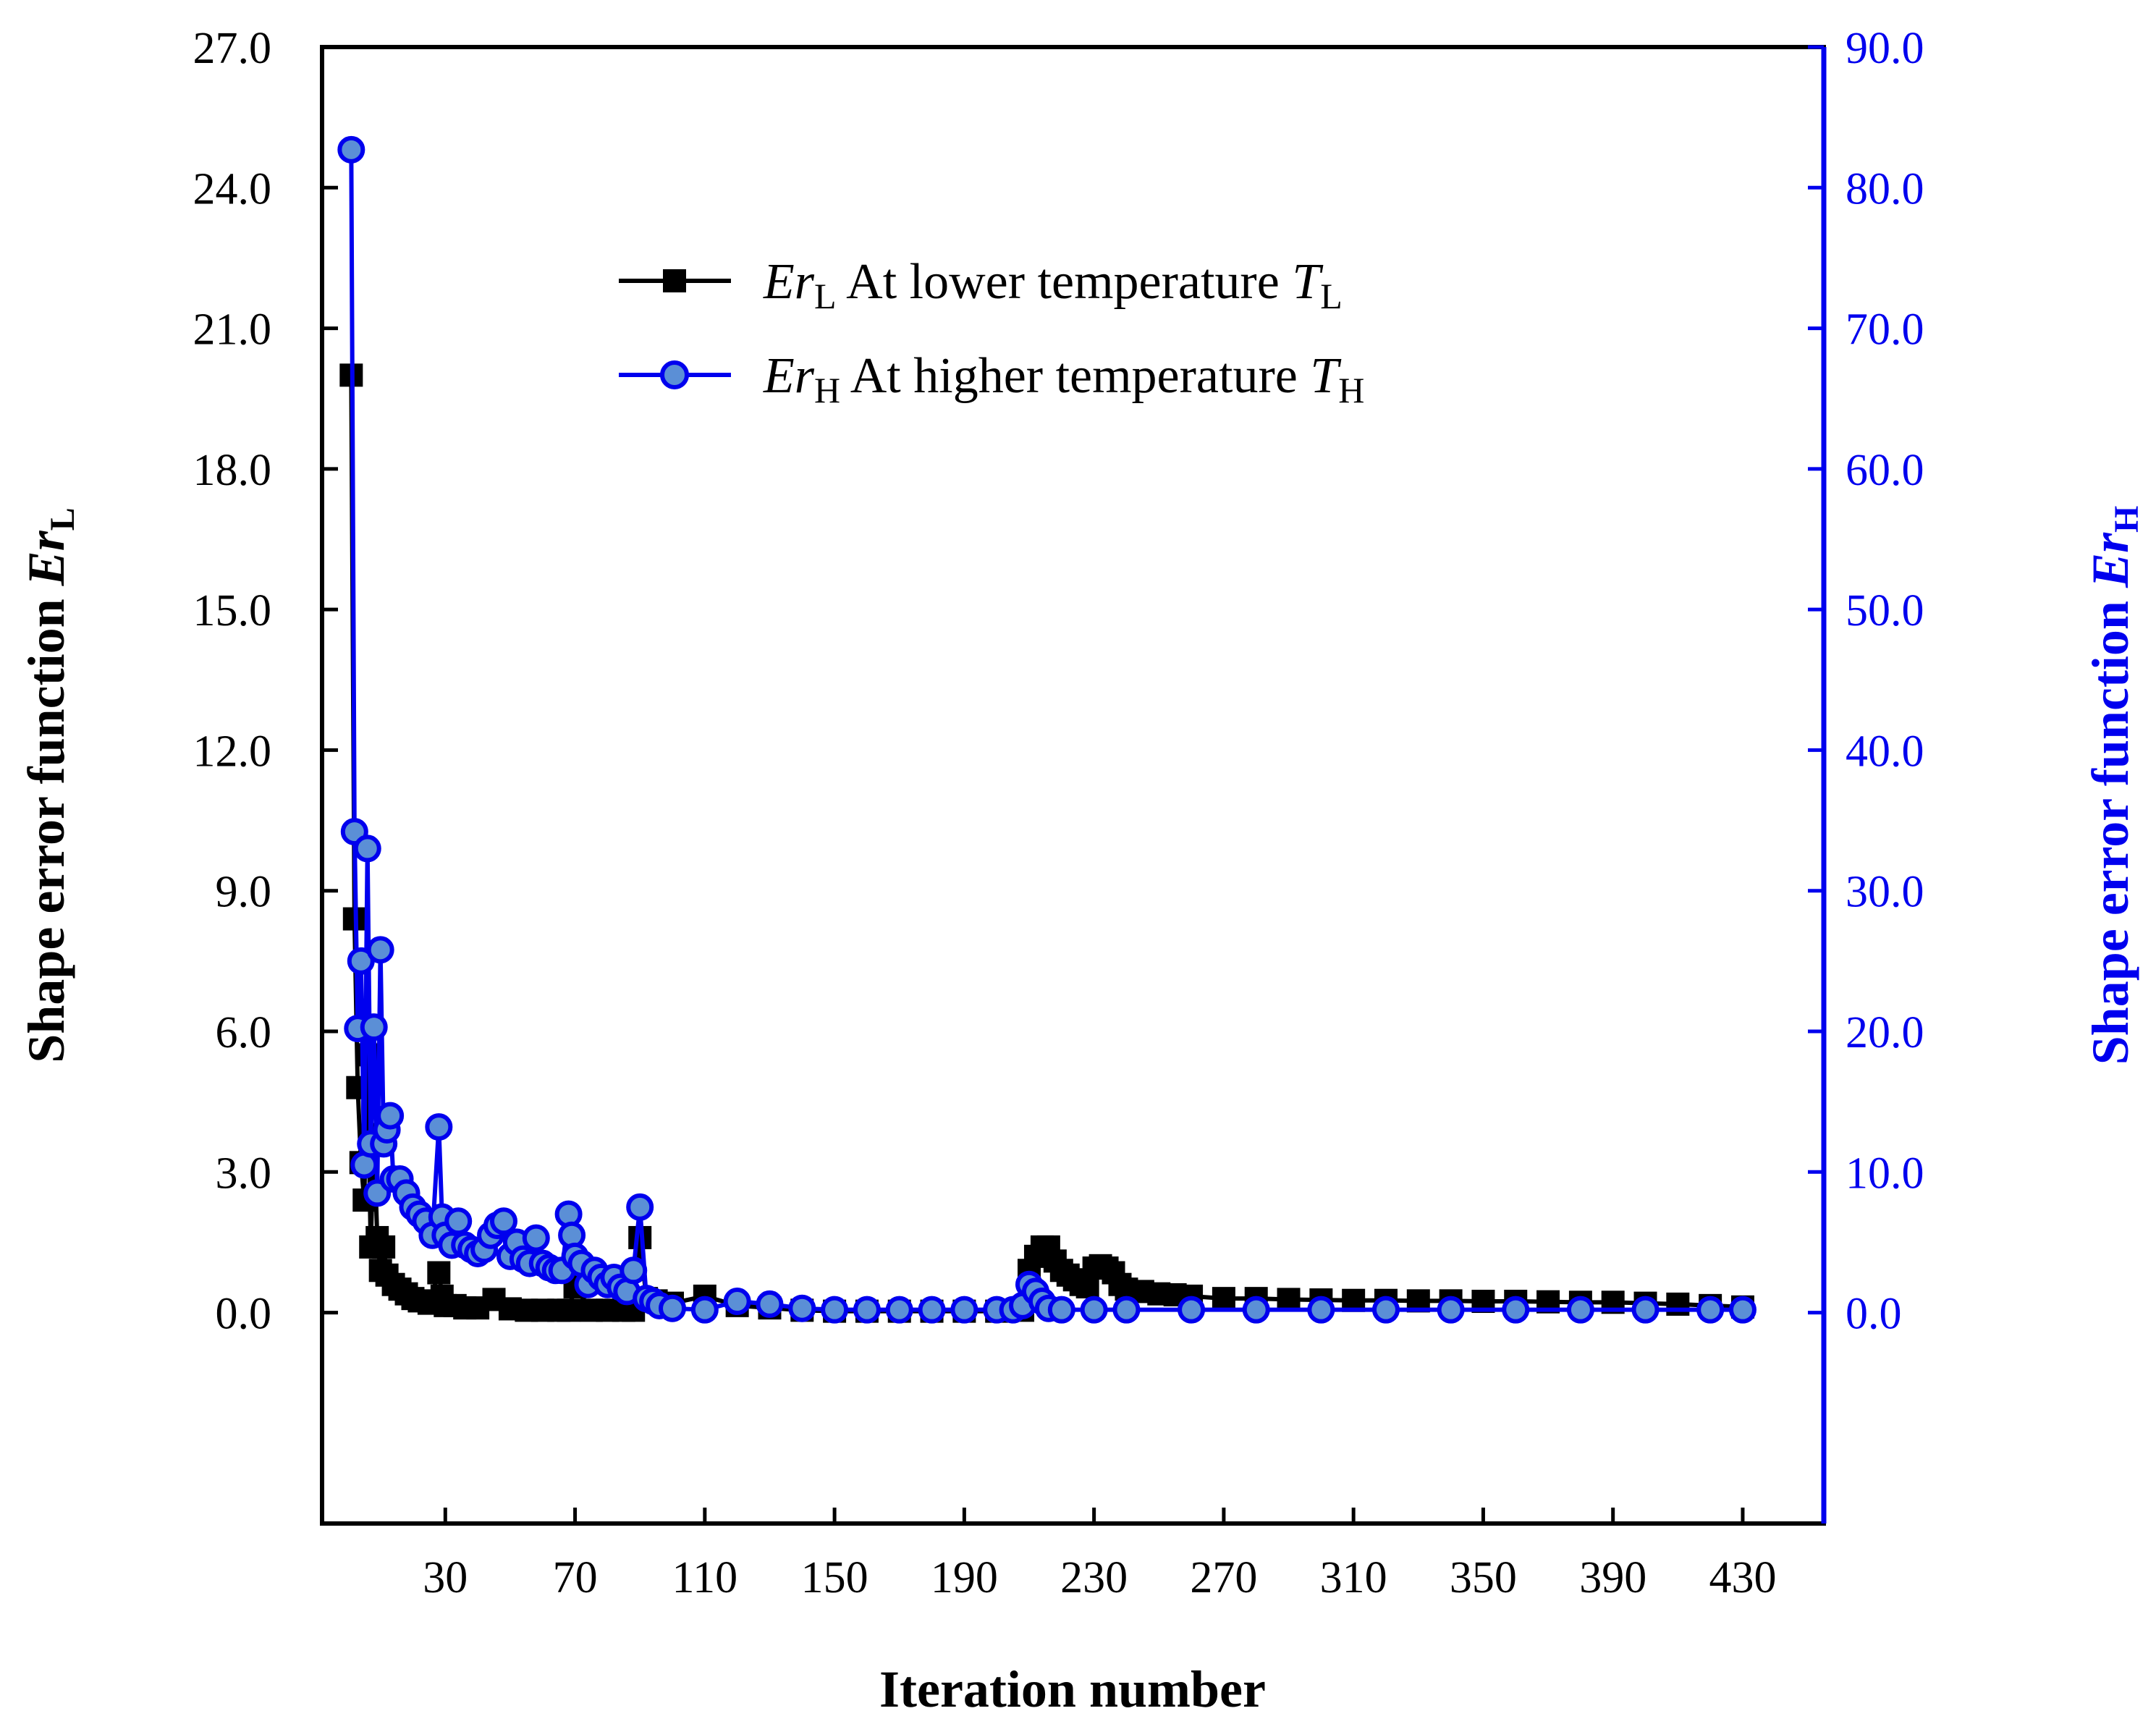  What do you see at coordinates (964, 1577) in the screenshot?
I see `x-tick-label: 190` at bounding box center [964, 1577].